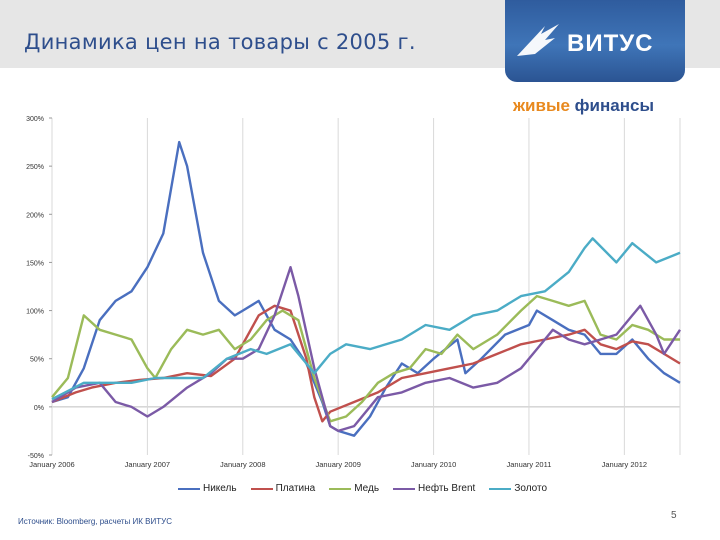 The image size is (720, 540). I want to click on x-tick-label: January 2009, so click(337, 464).